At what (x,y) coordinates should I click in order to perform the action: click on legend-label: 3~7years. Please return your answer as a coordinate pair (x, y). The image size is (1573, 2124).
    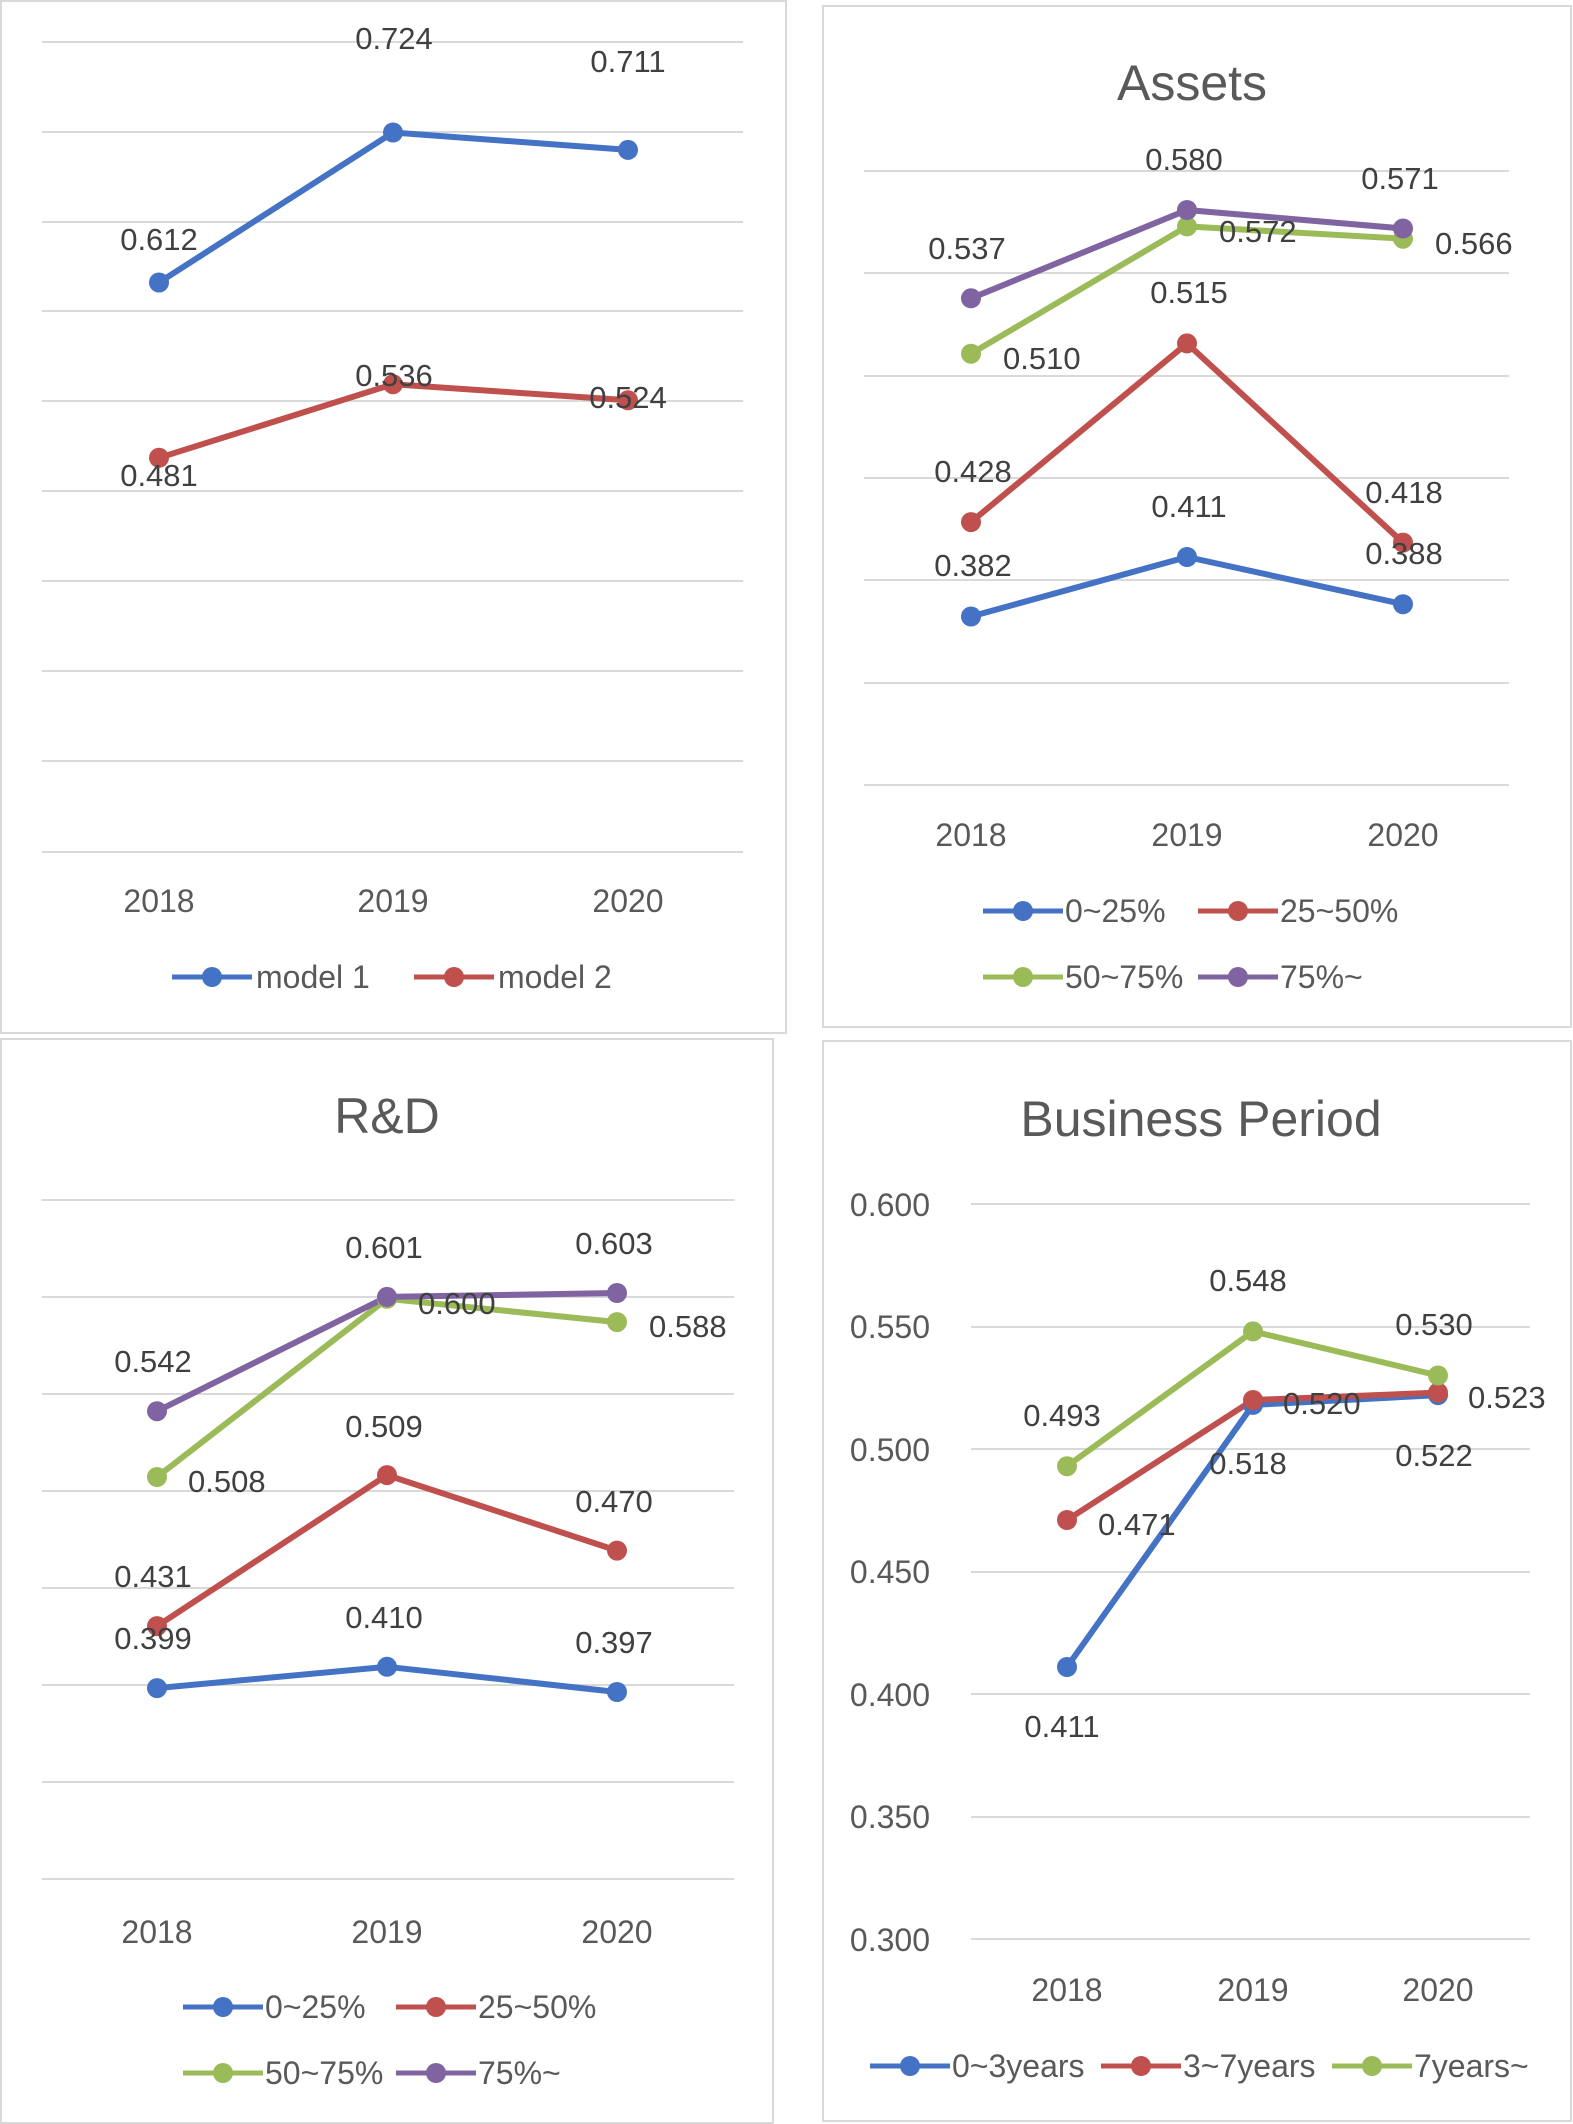
    Looking at the image, I should click on (1249, 2066).